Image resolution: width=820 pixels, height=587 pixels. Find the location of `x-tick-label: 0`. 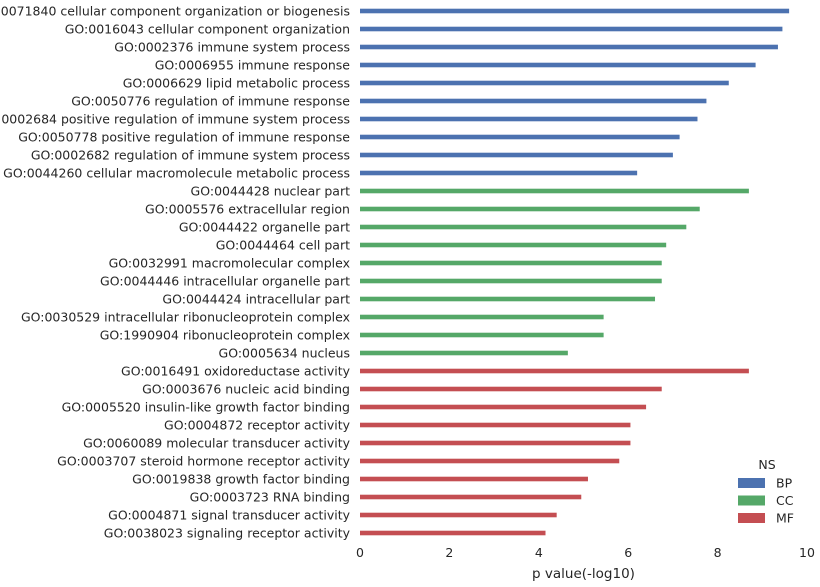

x-tick-label: 0 is located at coordinates (360, 552).